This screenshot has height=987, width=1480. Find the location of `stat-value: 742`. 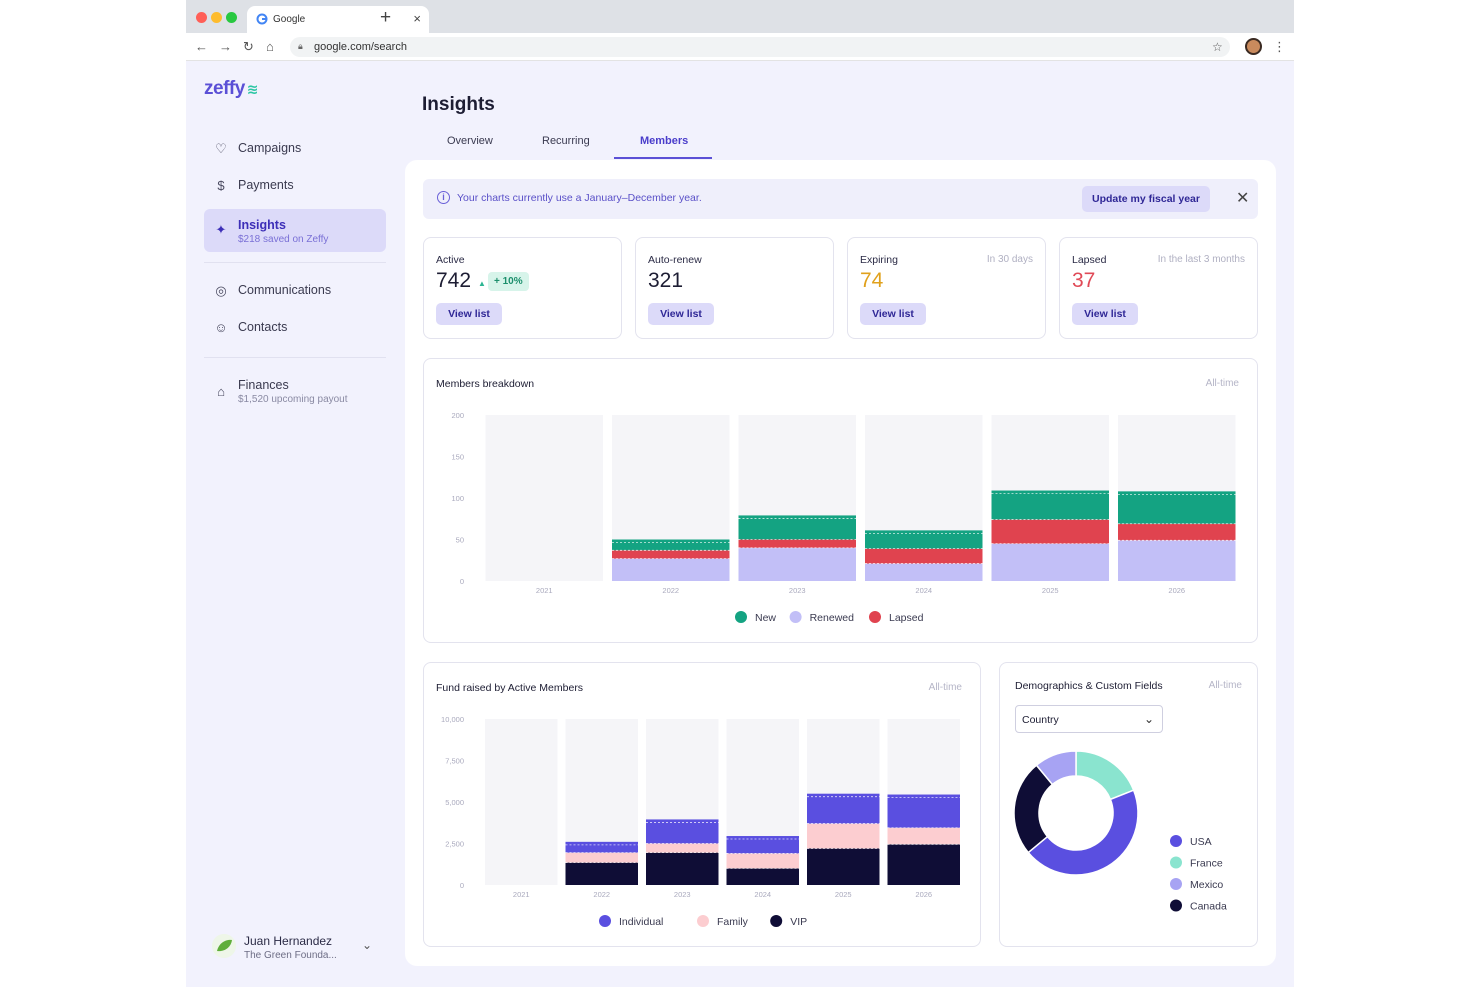

stat-value: 742 is located at coordinates (454, 280).